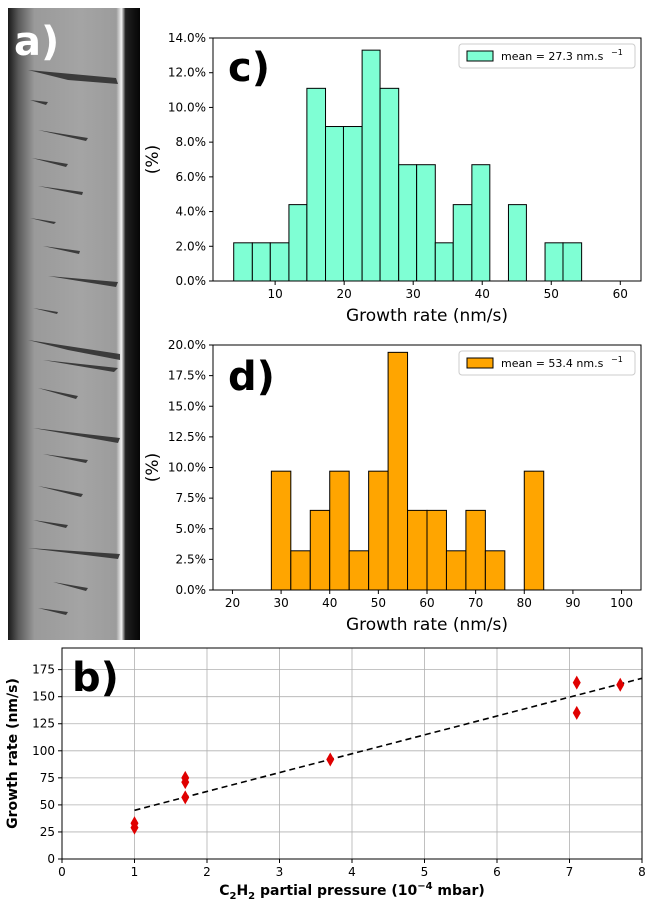 This screenshot has height=901, width=647. What do you see at coordinates (570, 872) in the screenshot?
I see `x-tick-label: 7` at bounding box center [570, 872].